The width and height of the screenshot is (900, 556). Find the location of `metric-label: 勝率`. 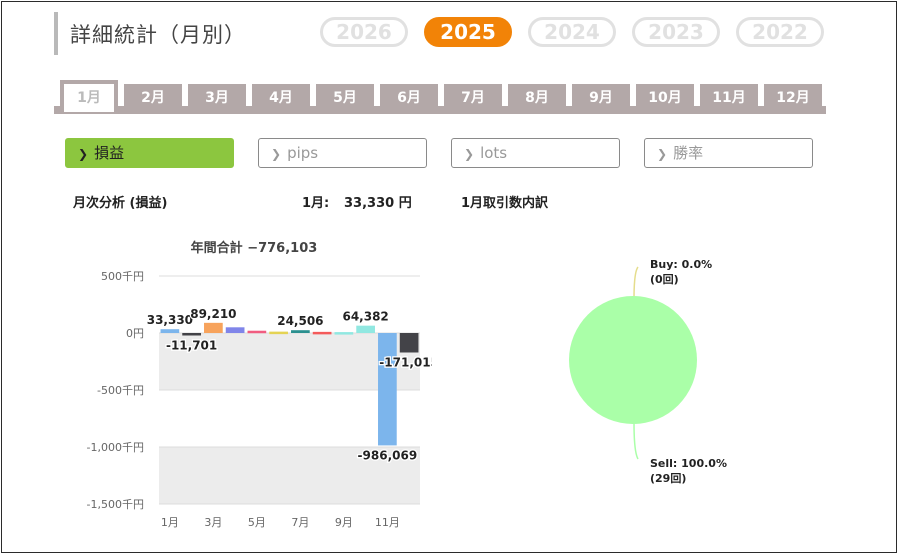

metric-label: 勝率 is located at coordinates (688, 153).